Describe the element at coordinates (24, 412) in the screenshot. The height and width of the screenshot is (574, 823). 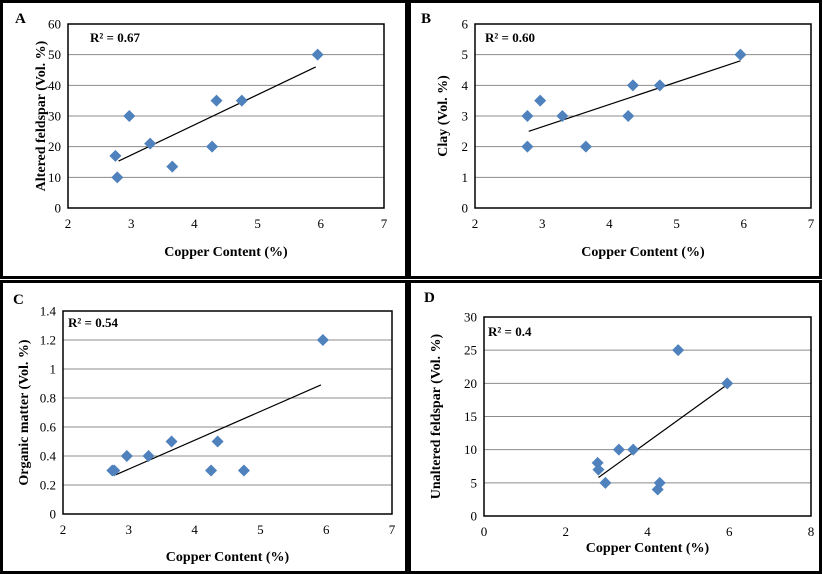
I see `y-axis-title: Organic matter (Vol. %)` at that location.